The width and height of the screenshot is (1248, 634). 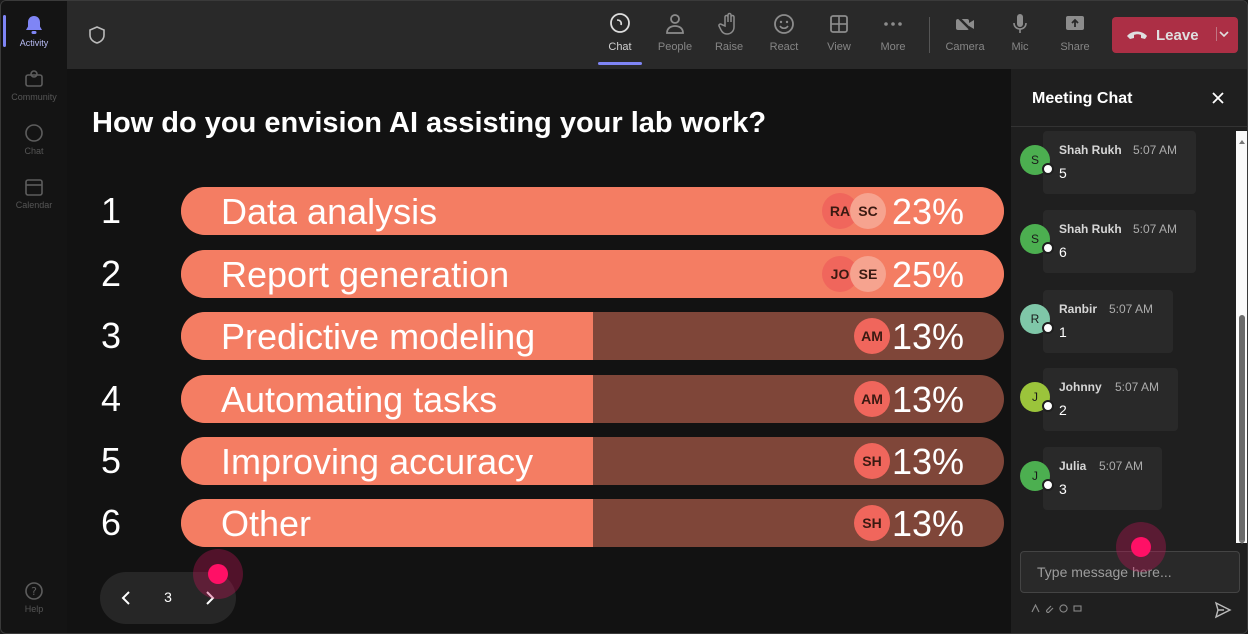 I want to click on active-tab-indicator, so click(x=620, y=63).